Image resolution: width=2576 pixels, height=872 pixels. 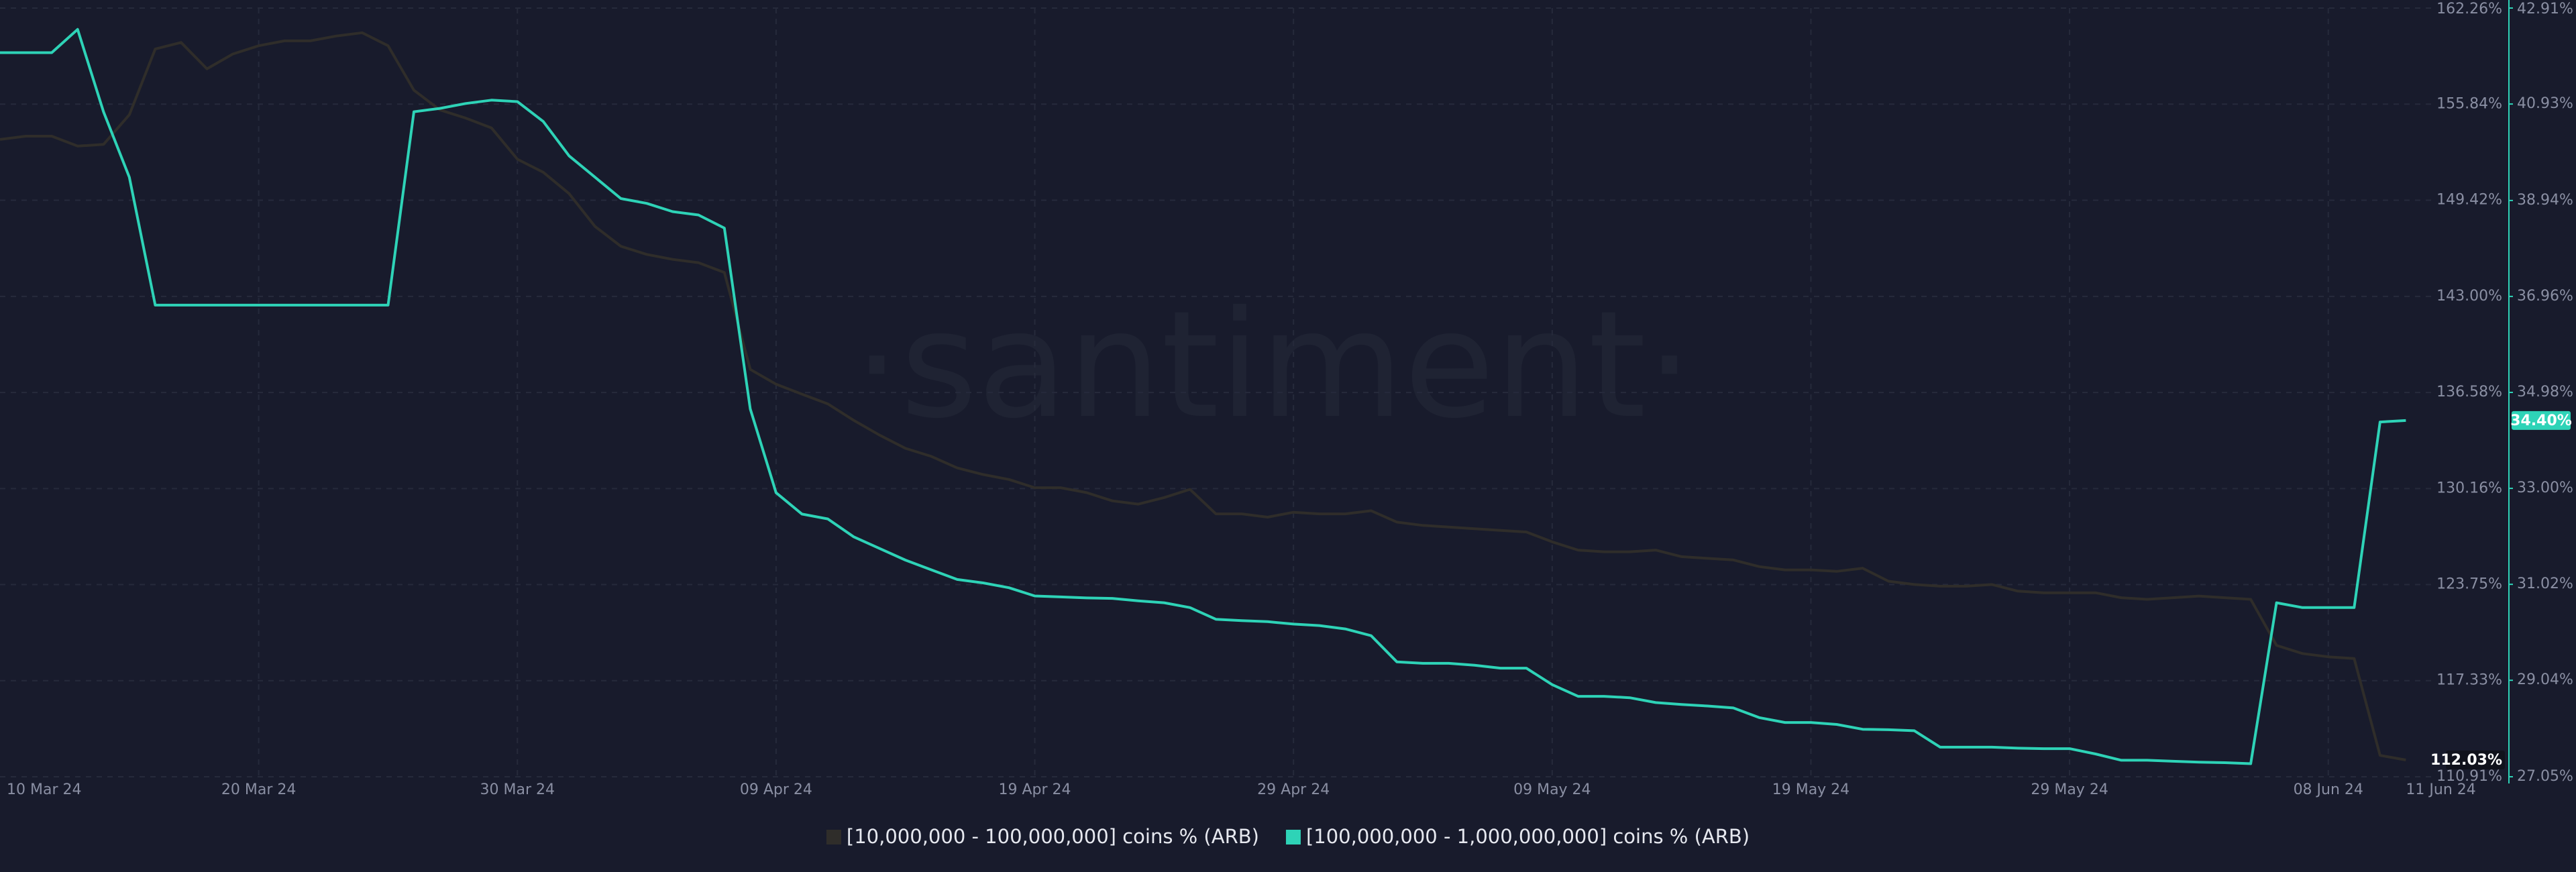 What do you see at coordinates (1053, 836) in the screenshot?
I see `legend-label: [10,000,000 - 100,000,000] coins % (ARB)` at bounding box center [1053, 836].